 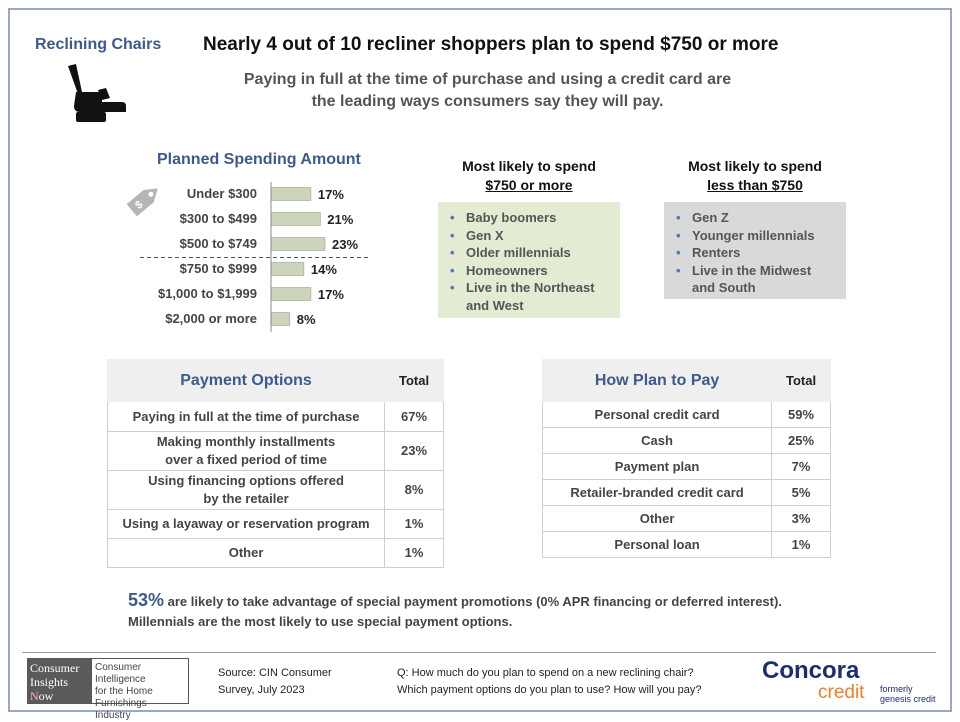 I want to click on pay-method-label: Payment plan, so click(x=657, y=466).